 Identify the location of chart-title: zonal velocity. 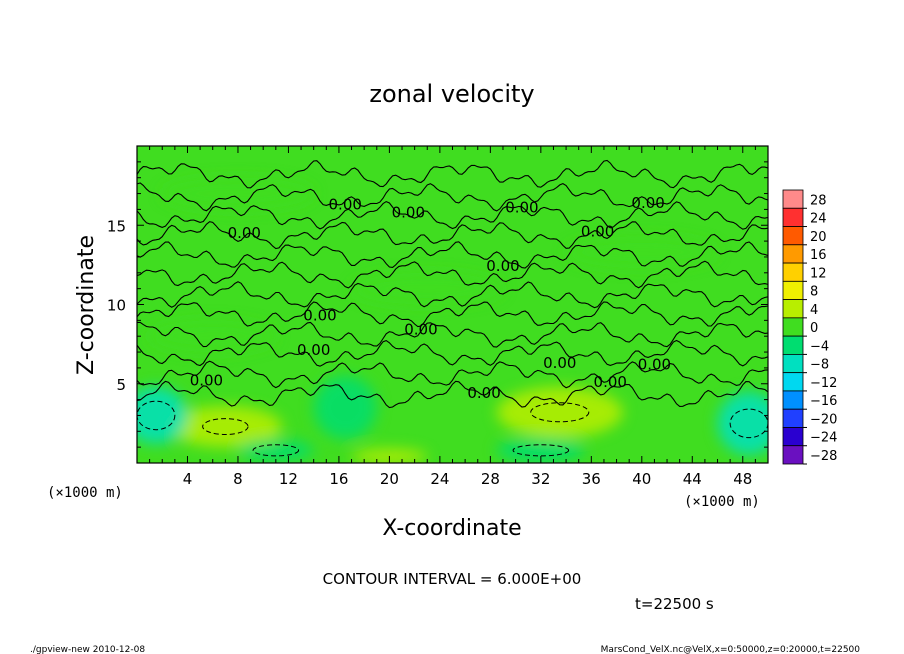
(451, 94).